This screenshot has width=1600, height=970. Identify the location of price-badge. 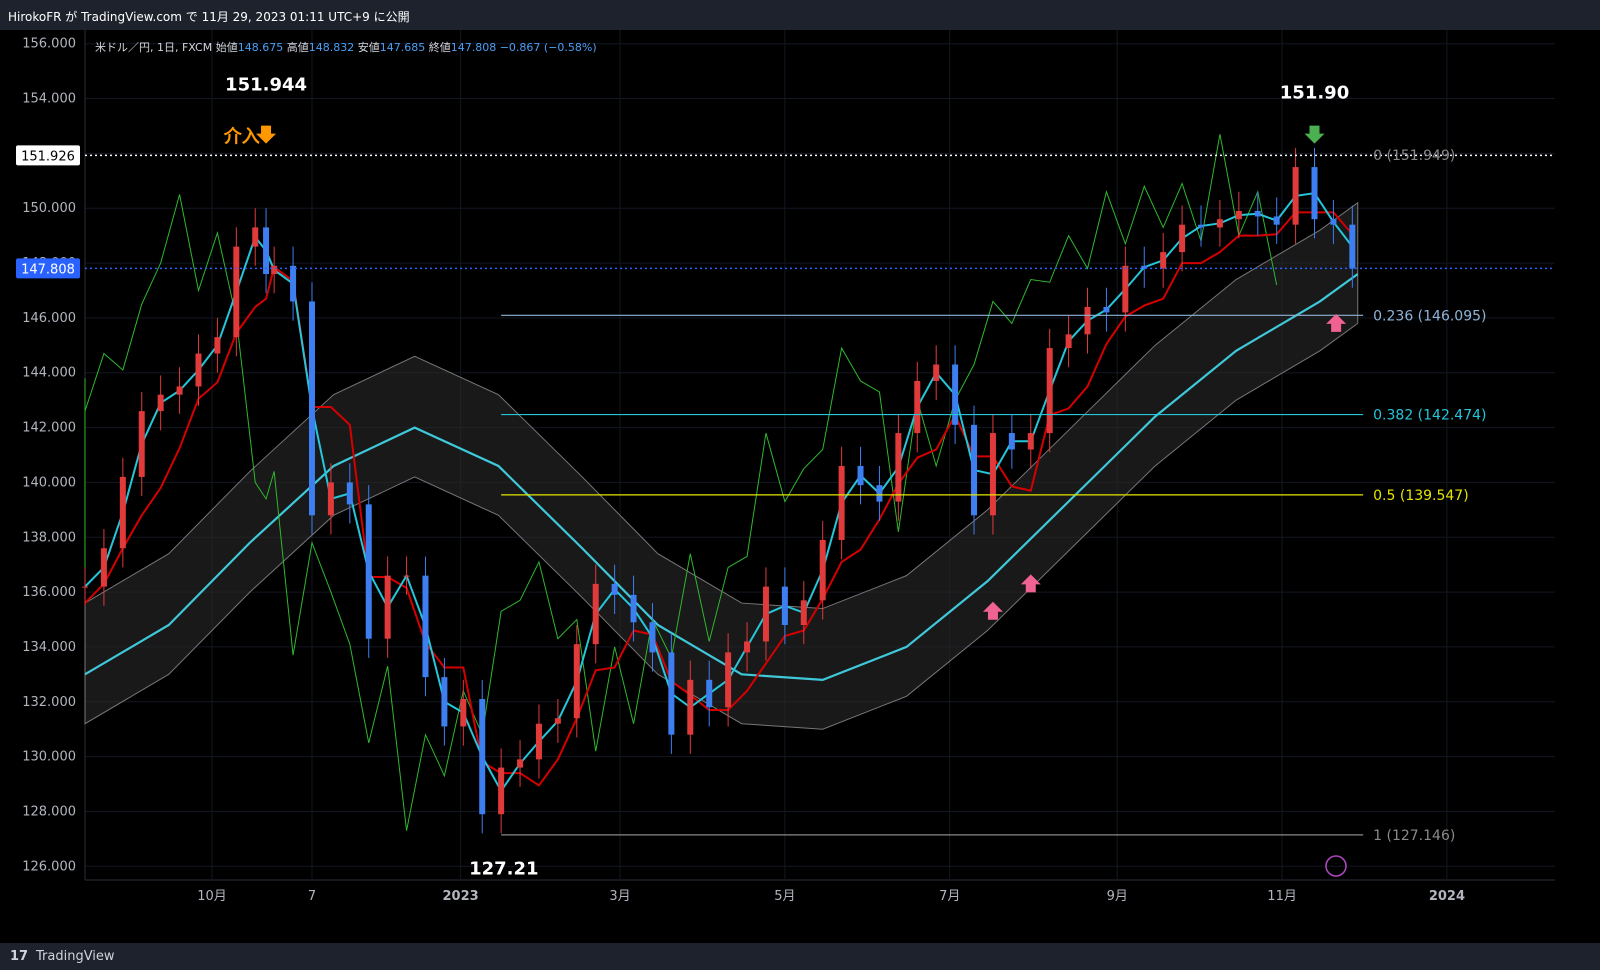
(48, 155).